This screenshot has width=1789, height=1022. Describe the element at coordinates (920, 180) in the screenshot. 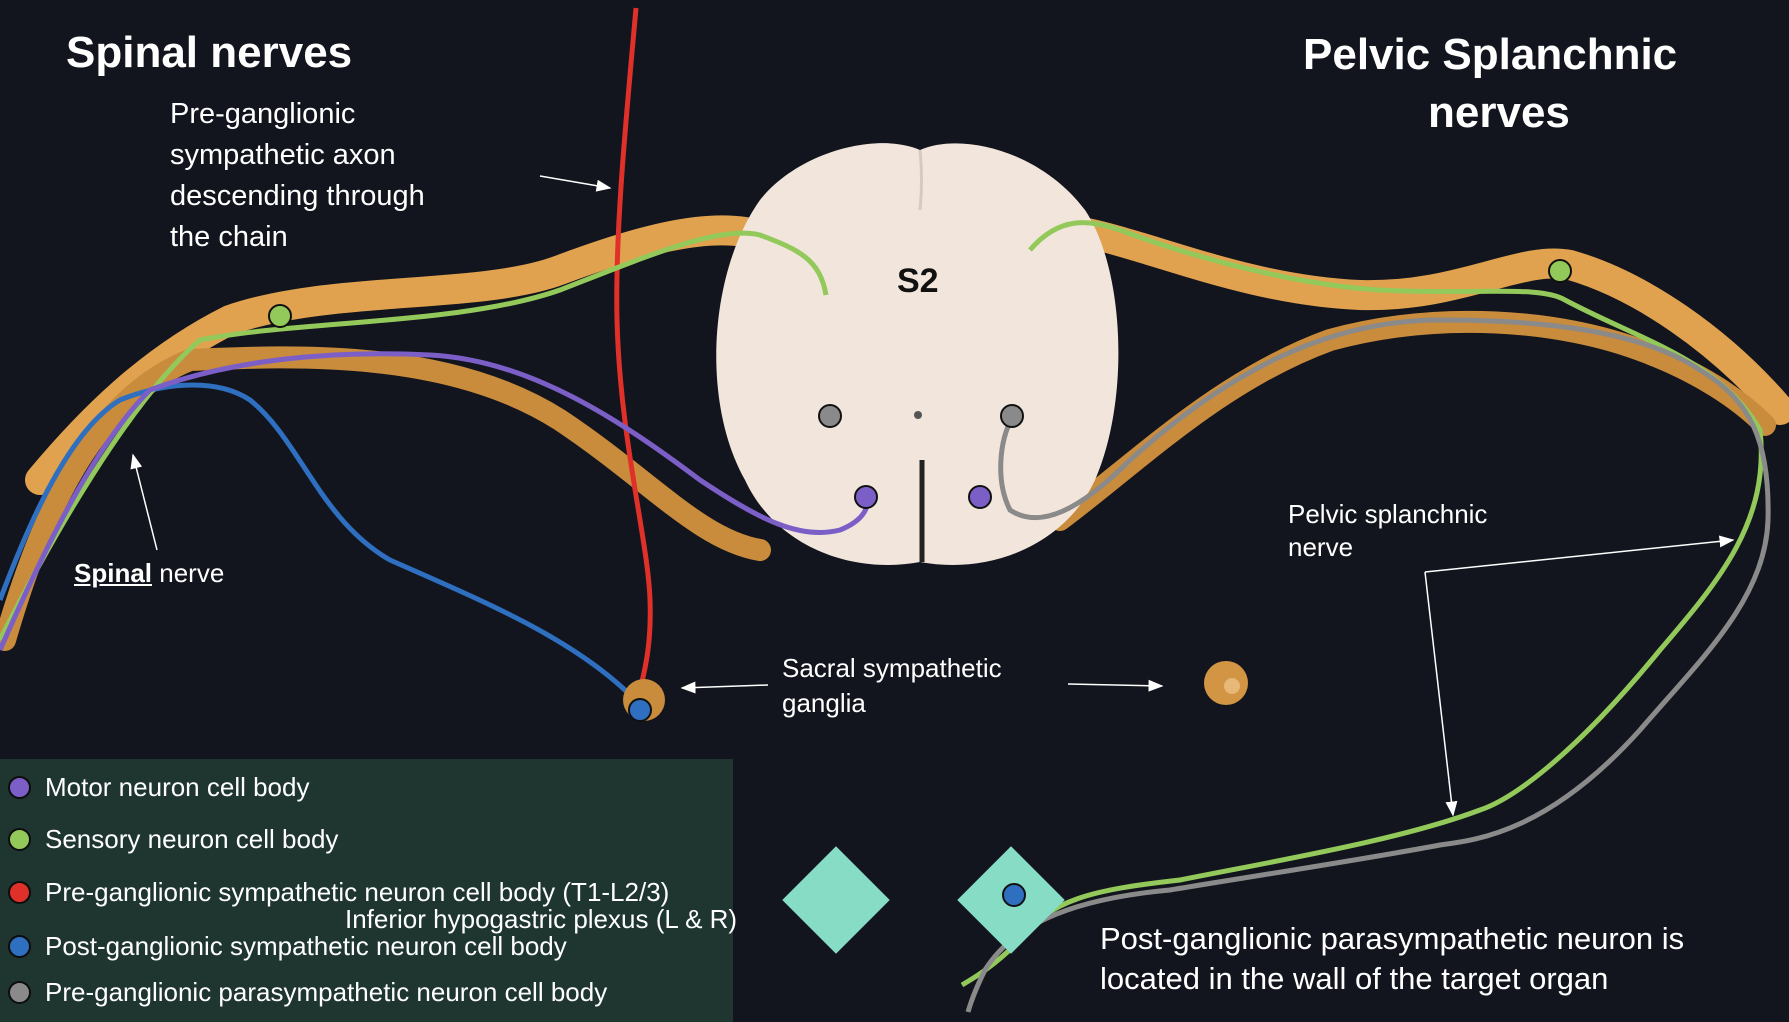

I see `posterior-notch` at that location.